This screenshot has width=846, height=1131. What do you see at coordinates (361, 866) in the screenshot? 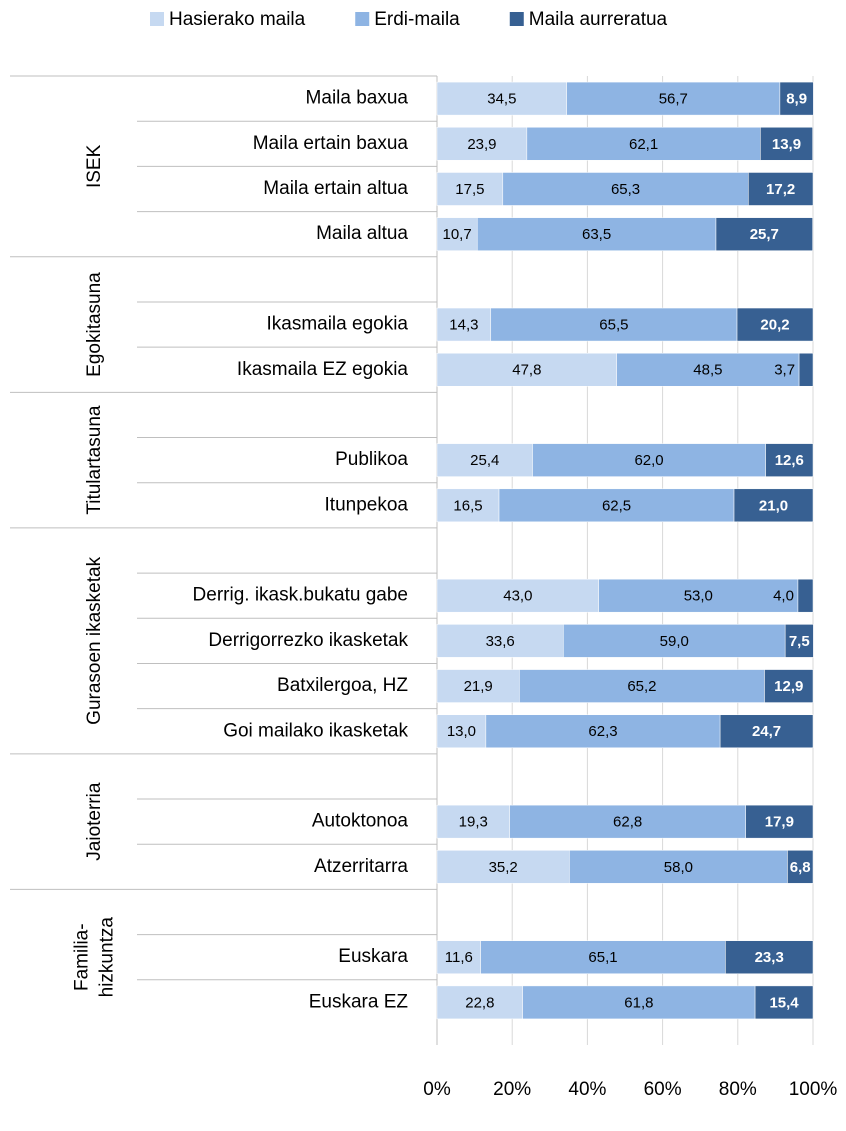
I see `category-label: Atzerritarra` at bounding box center [361, 866].